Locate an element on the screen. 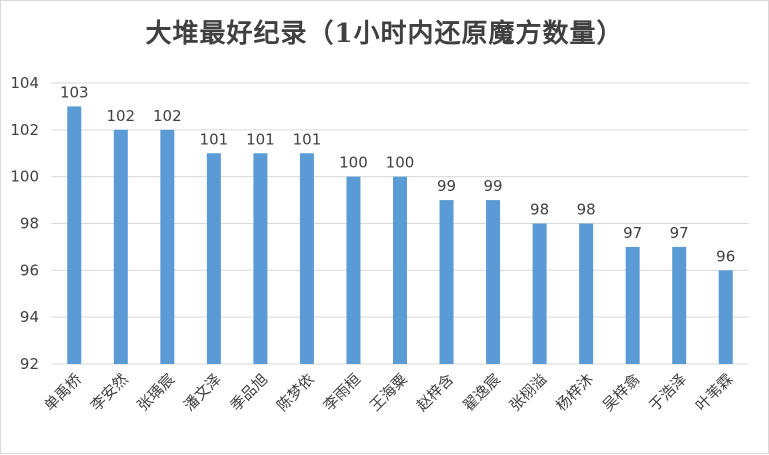 The image size is (769, 455). x-tick-label: 赵梓含 is located at coordinates (435, 392).